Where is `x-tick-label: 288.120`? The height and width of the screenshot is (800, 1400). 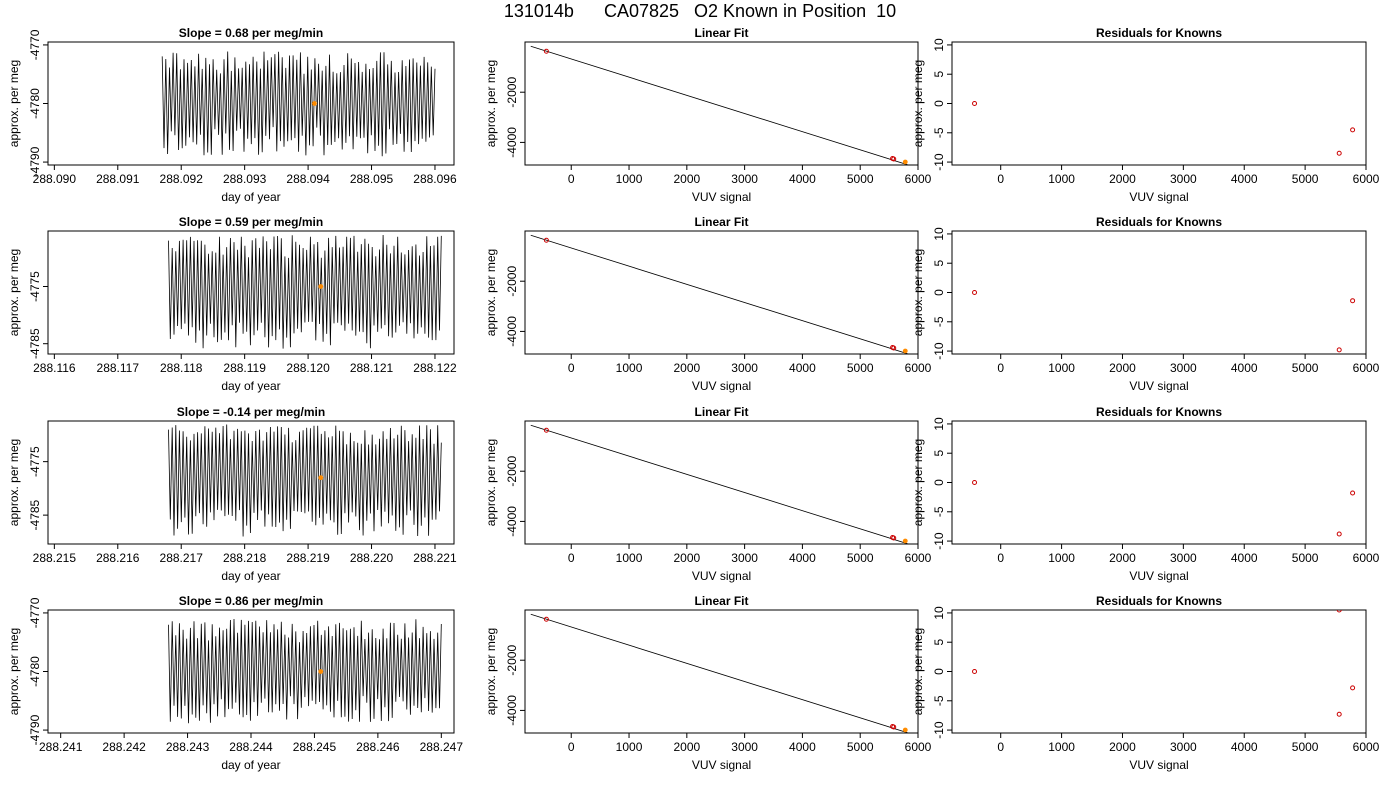
x-tick-label: 288.120 is located at coordinates (308, 368).